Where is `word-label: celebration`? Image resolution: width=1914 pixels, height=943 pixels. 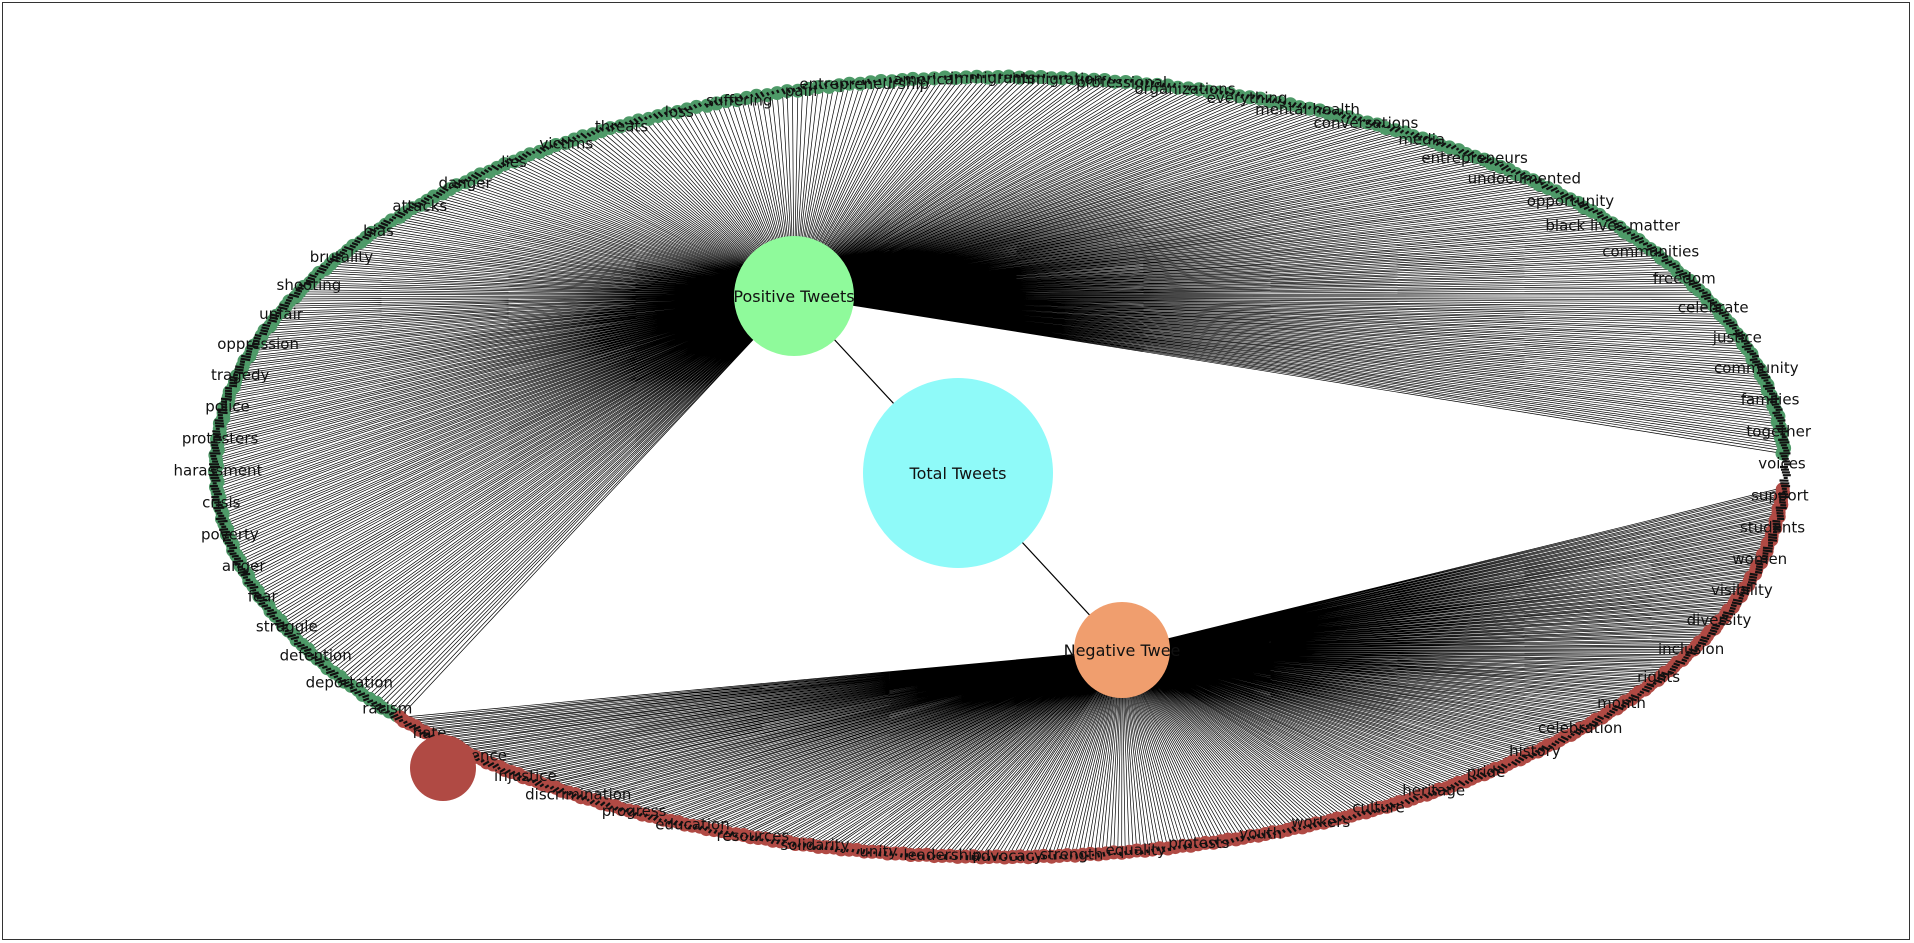
word-label: celebration is located at coordinates (1580, 728).